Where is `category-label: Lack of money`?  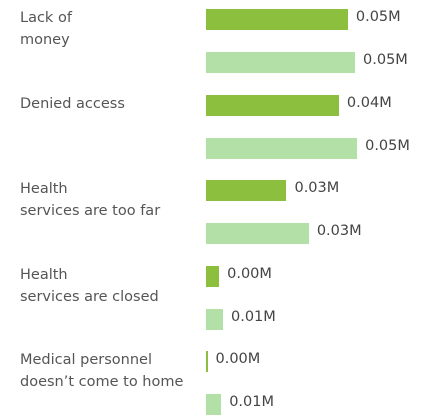
category-label: Lack of money is located at coordinates (46, 29).